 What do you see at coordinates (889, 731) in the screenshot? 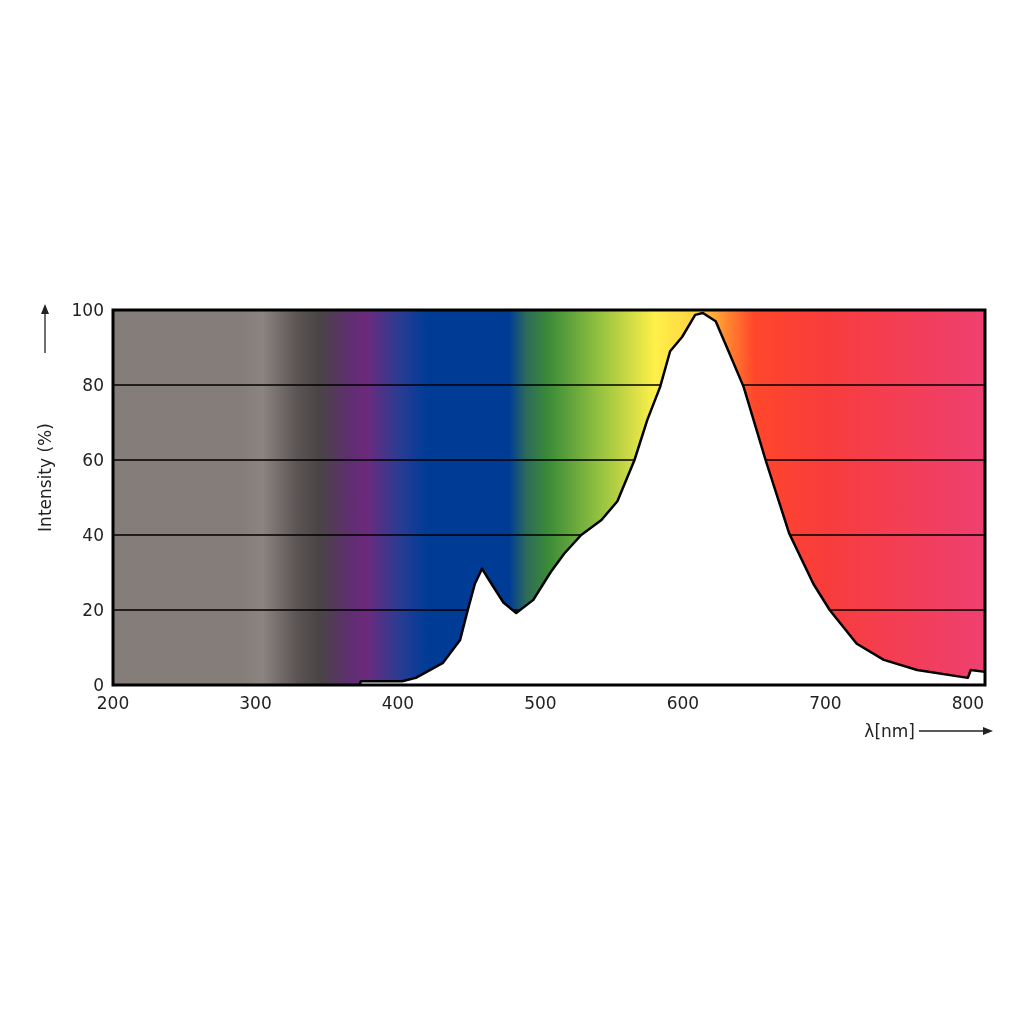
I see `x-axis-title: λ[nm]` at bounding box center [889, 731].